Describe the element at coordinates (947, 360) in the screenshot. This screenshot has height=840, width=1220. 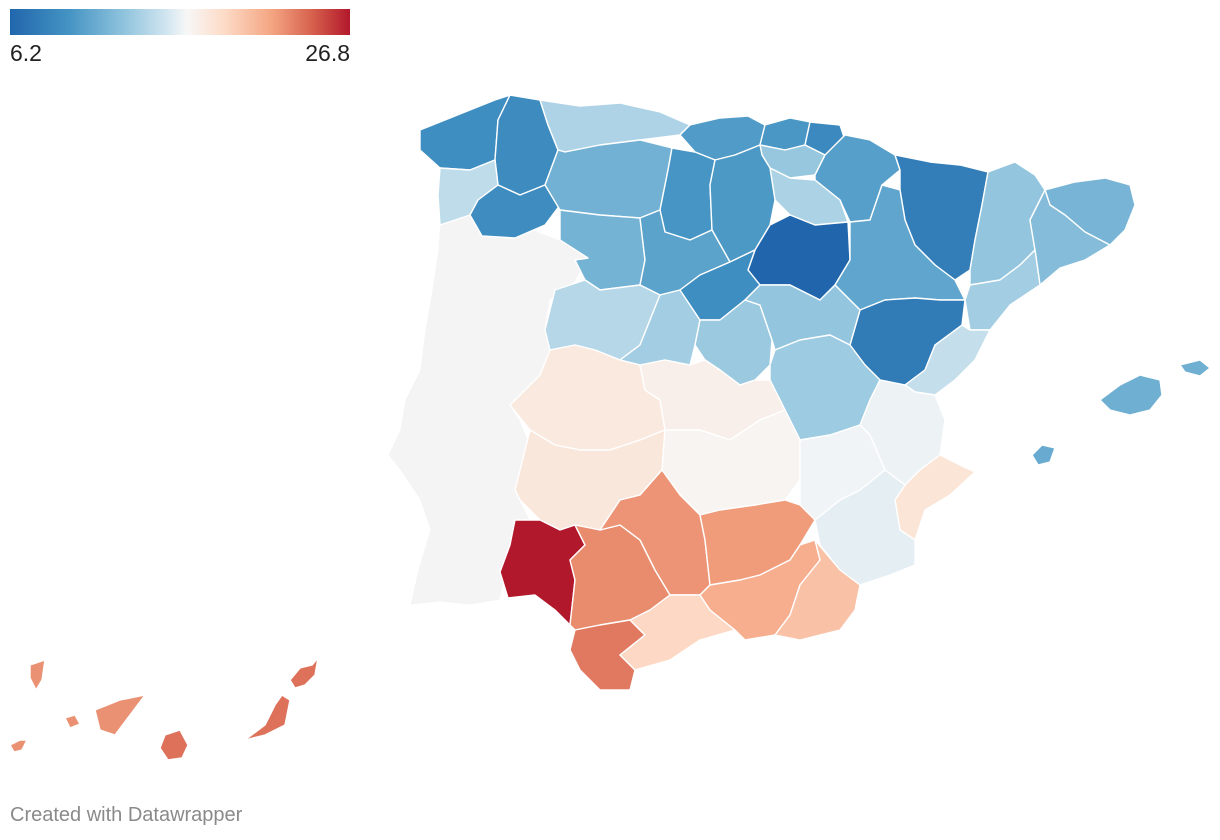
I see `province-castellon` at that location.